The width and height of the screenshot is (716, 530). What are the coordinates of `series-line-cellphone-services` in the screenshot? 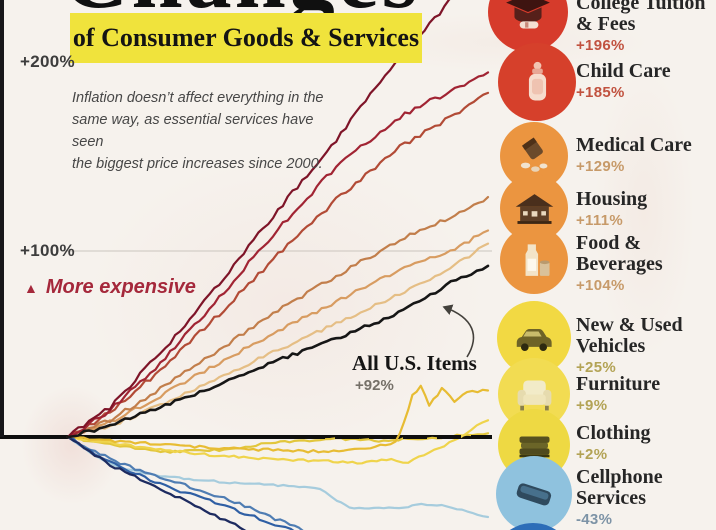 It's located at (278, 477).